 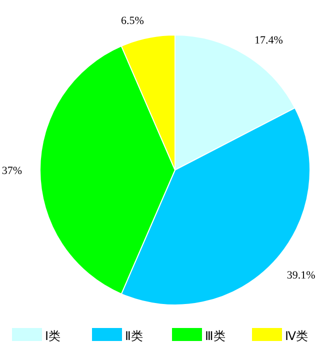 I want to click on legend-label: Ⅳ类, so click(x=296, y=336).